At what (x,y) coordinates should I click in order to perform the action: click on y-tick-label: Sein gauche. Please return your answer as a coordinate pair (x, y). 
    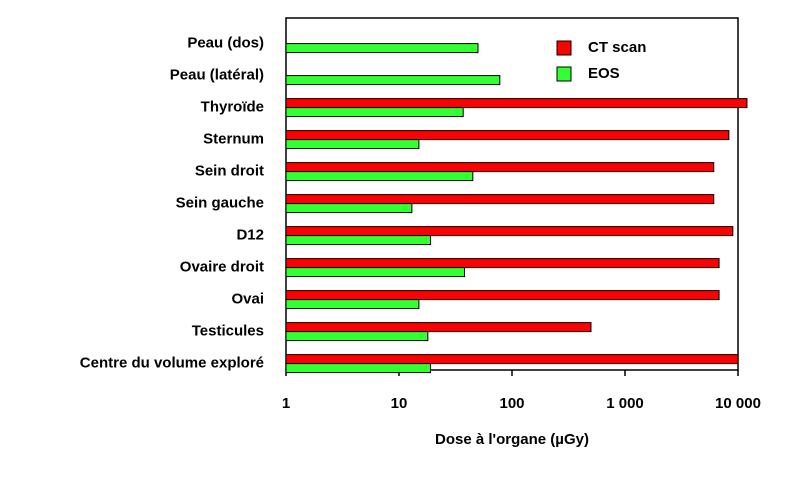
    Looking at the image, I should click on (220, 203).